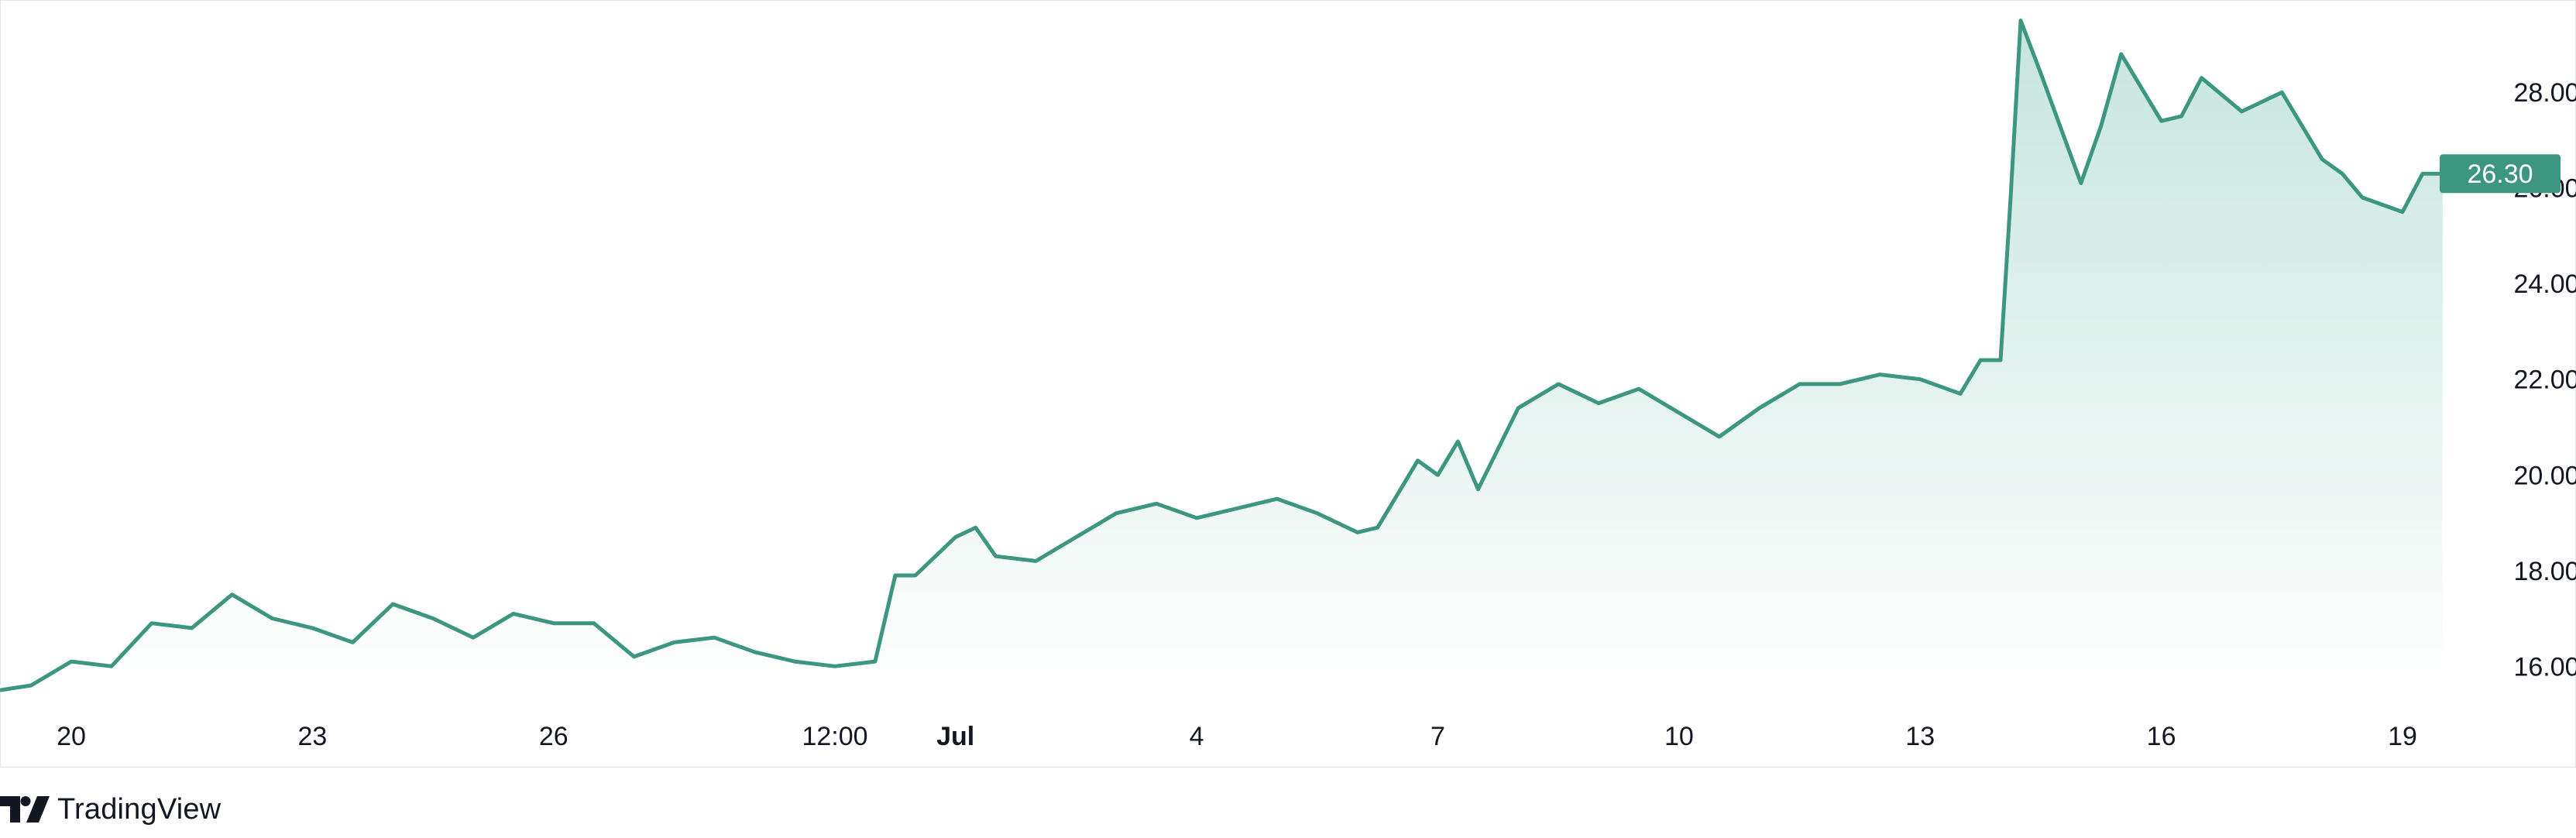  Describe the element at coordinates (553, 736) in the screenshot. I see `x-tick-label: 26` at that location.